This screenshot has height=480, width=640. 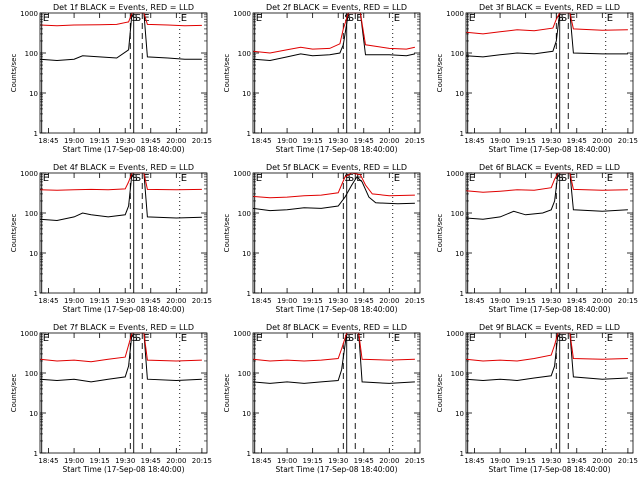 What do you see at coordinates (549, 167) in the screenshot?
I see `panel-title: Det 6f BLACK = Events, RED = LLD` at bounding box center [549, 167].